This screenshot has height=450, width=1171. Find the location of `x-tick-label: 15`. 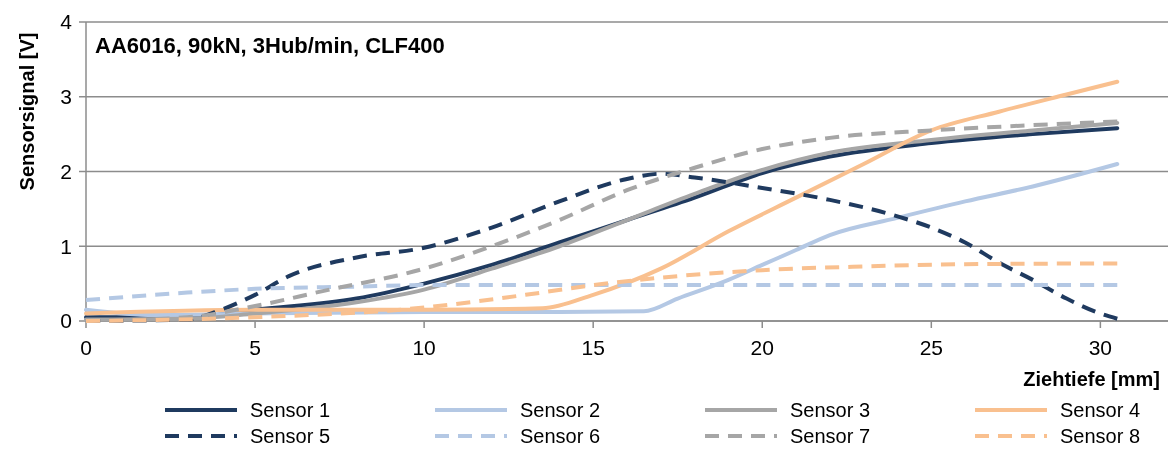

x-tick-label: 15 is located at coordinates (593, 347).